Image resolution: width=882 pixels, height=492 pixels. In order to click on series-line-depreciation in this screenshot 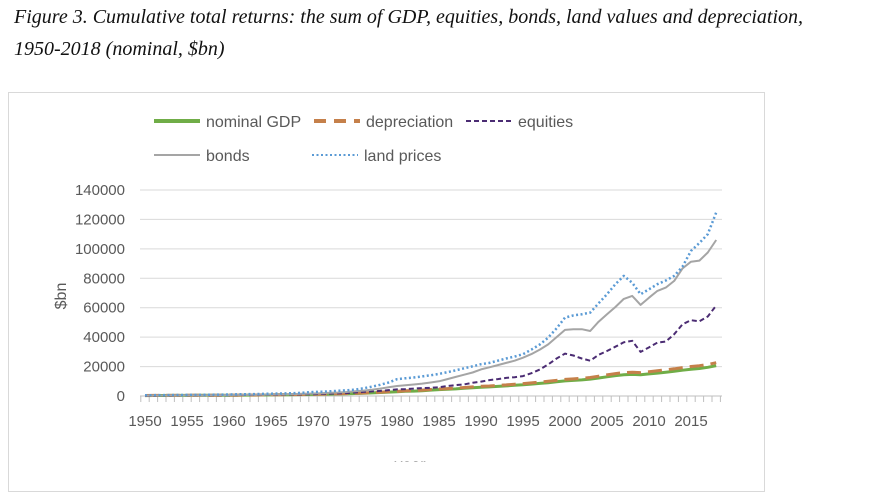, I will do `click(430, 379)`.